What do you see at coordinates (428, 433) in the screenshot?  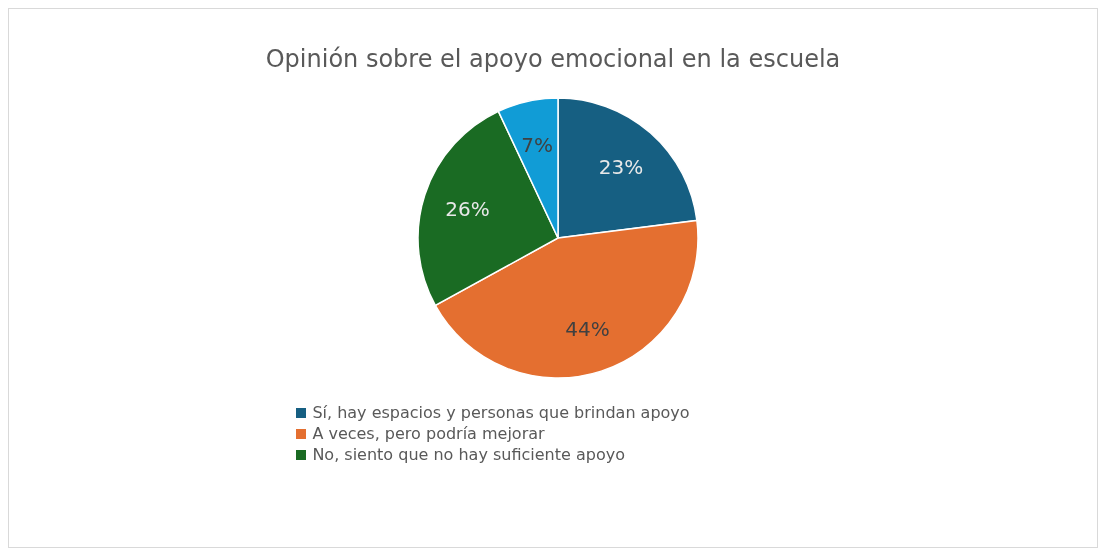 I see `legend-label: A veces, pero podría mejorar` at bounding box center [428, 433].